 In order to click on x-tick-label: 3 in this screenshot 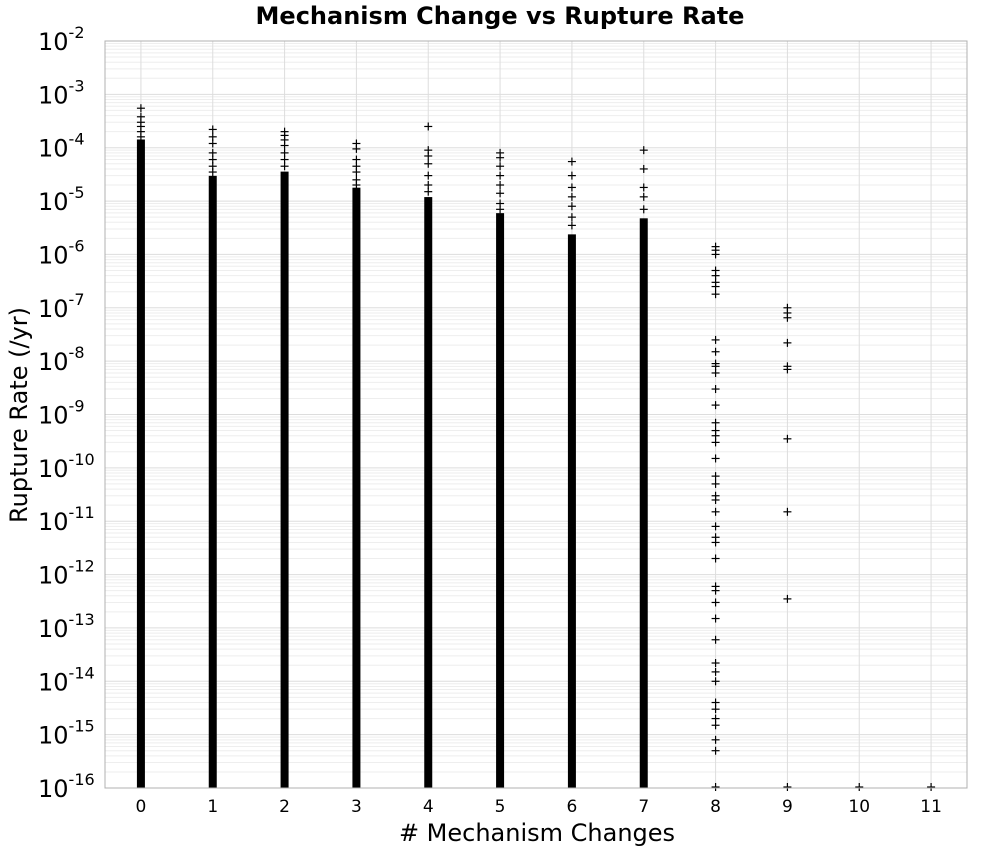, I will do `click(356, 807)`.